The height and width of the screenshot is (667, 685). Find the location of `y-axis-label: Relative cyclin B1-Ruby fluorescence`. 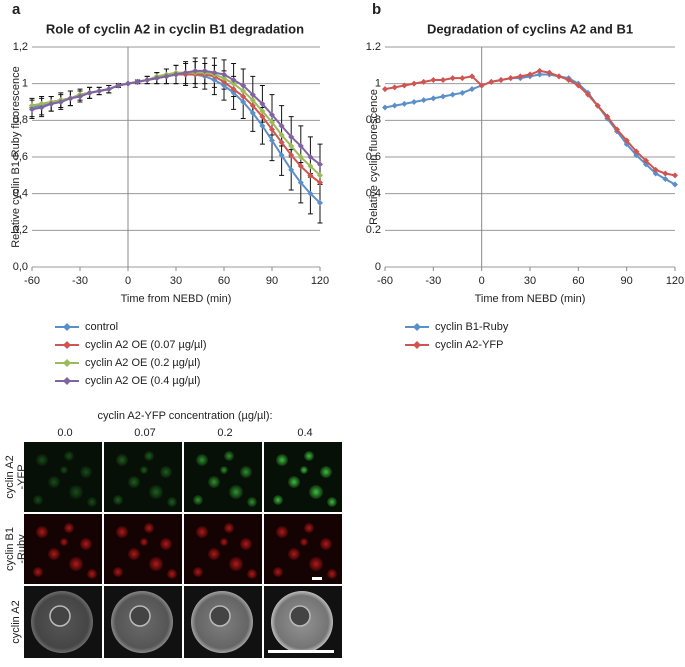

y-axis-label: Relative cyclin B1-Ruby fluorescence is located at coordinates (16, 157).